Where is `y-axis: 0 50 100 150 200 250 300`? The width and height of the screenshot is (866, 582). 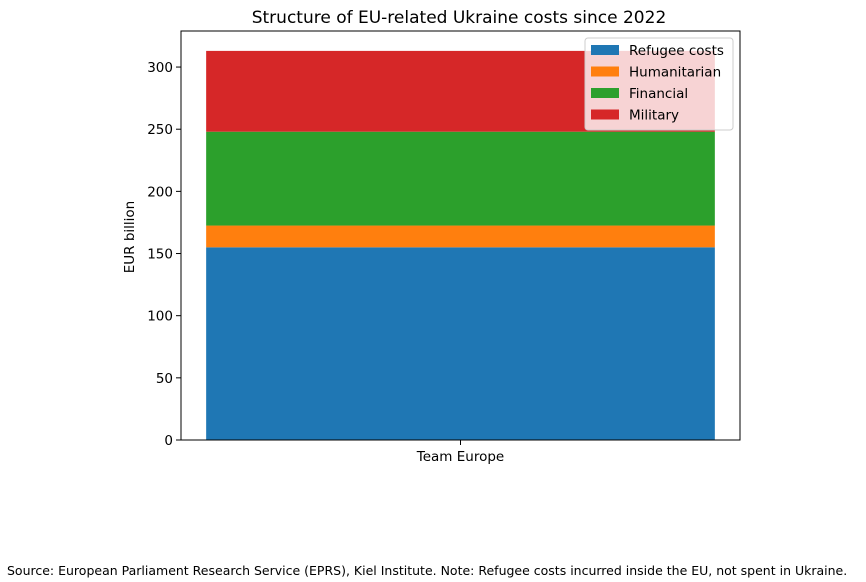
y-axis: 0 50 100 150 200 250 300 is located at coordinates (164, 254).